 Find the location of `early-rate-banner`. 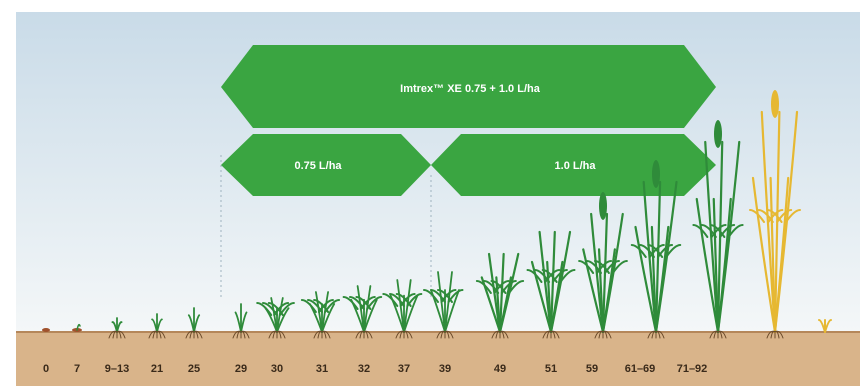

early-rate-banner is located at coordinates (326, 165).